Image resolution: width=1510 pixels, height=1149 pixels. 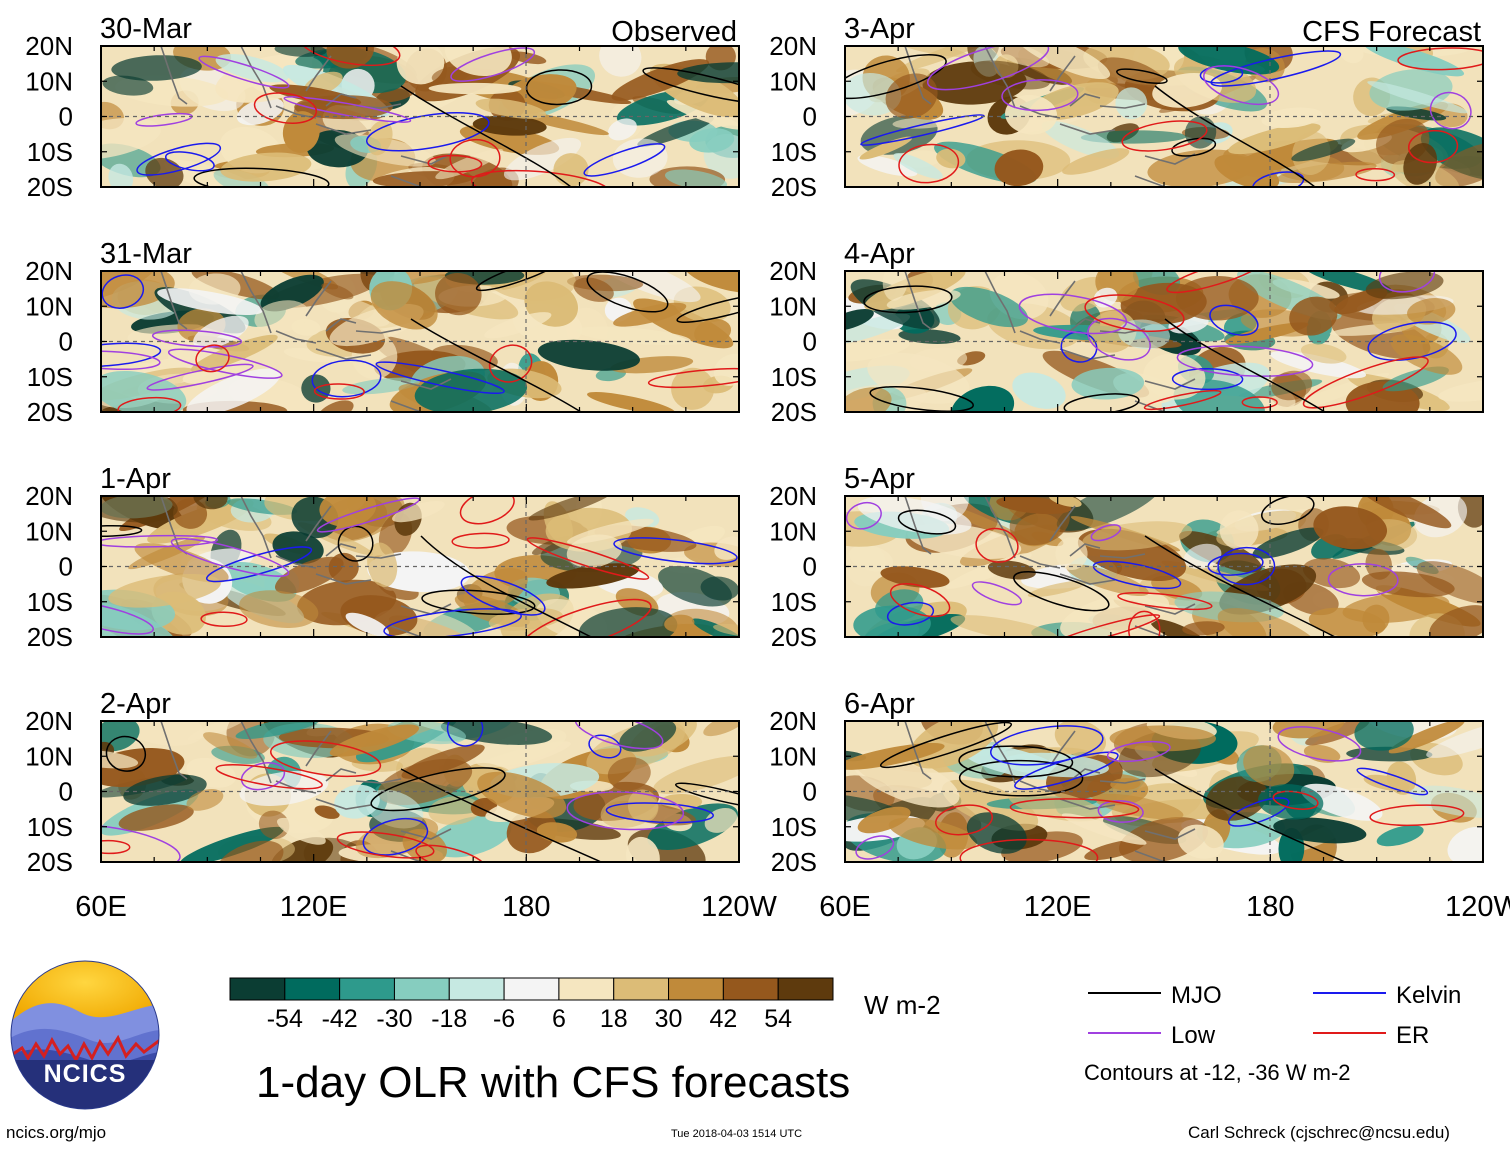 I want to click on legend-label-er: ER, so click(x=1412, y=1035).